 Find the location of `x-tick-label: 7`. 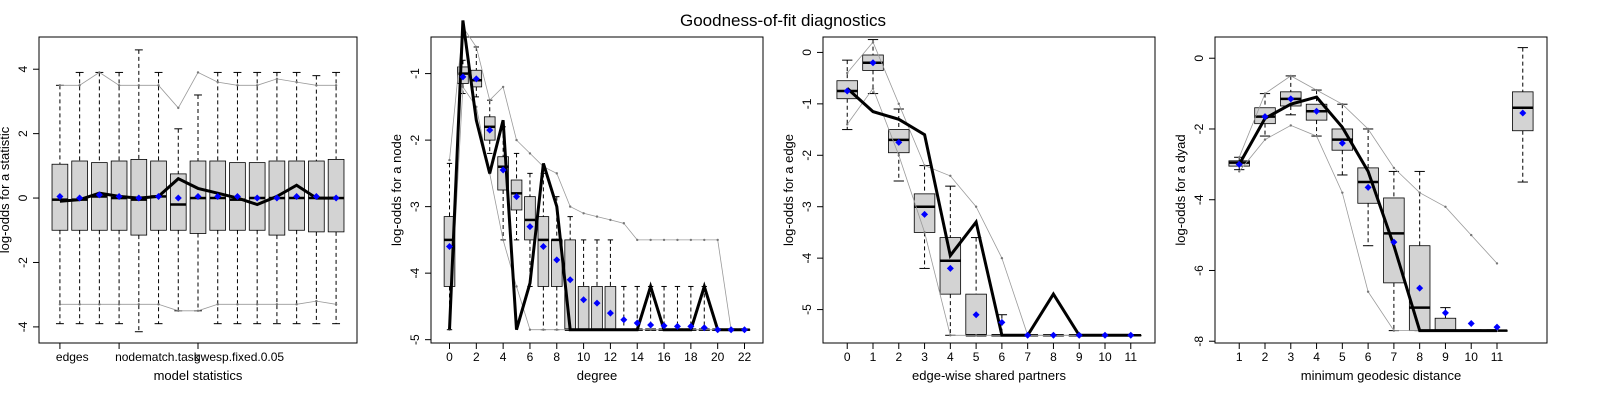

x-tick-label: 7 is located at coordinates (1394, 357).